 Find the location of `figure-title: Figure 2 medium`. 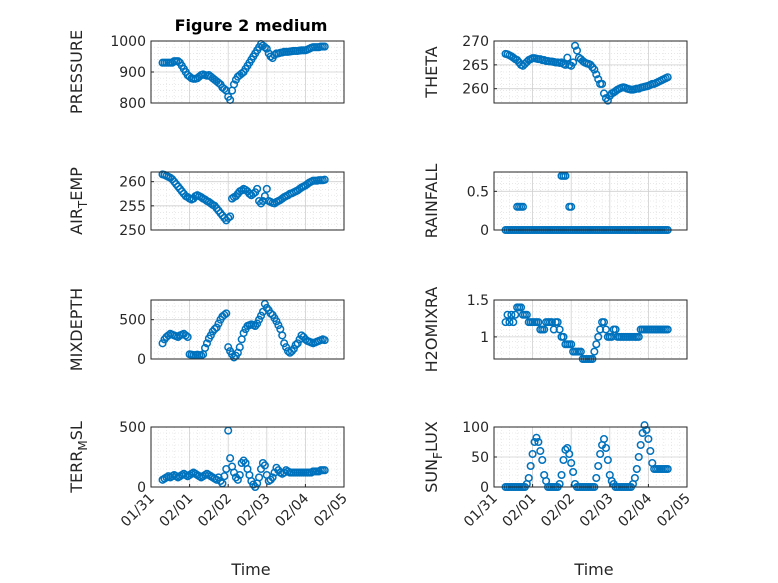

figure-title: Figure 2 medium is located at coordinates (251, 25).